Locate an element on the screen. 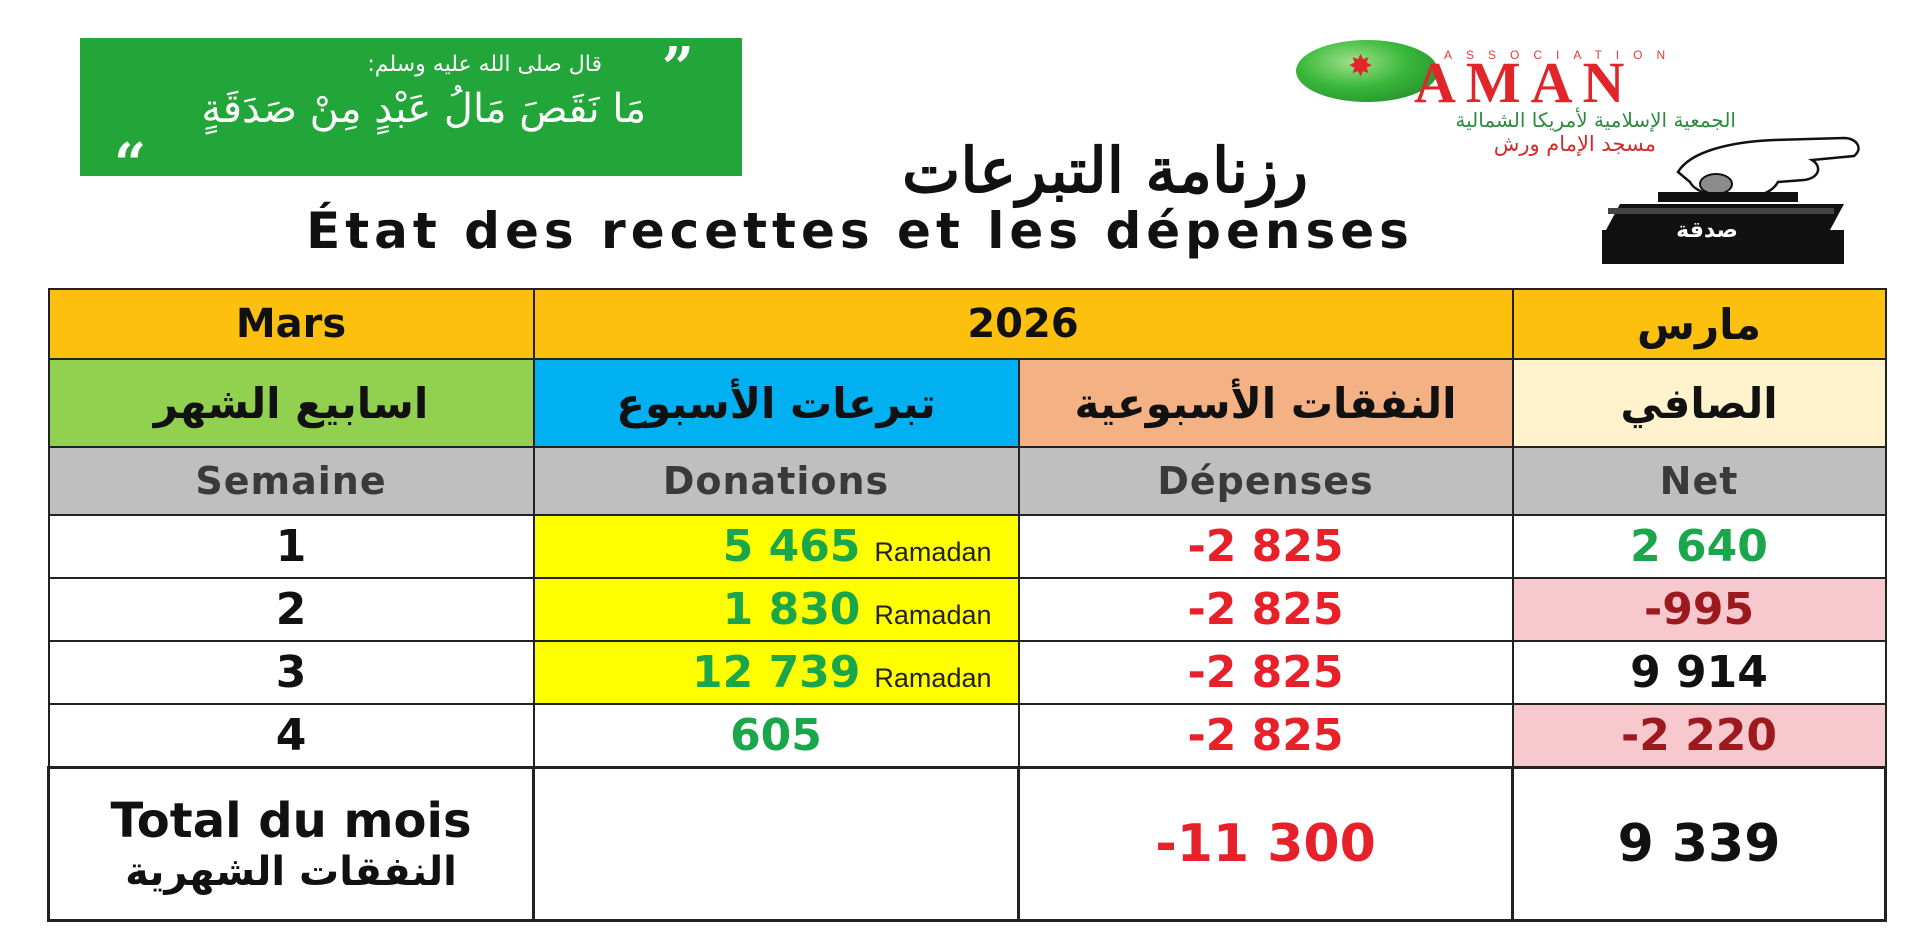 This screenshot has width=1920, height=944. total-label: Total du mois النفقات الشهرية is located at coordinates (291, 844).